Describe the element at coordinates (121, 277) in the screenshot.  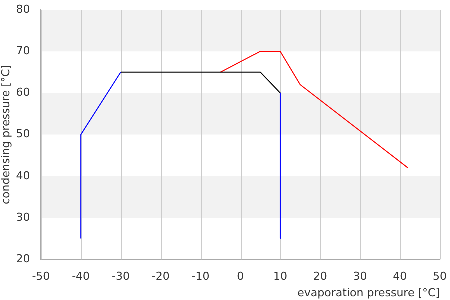
I see `x-tick-label: -30` at that location.